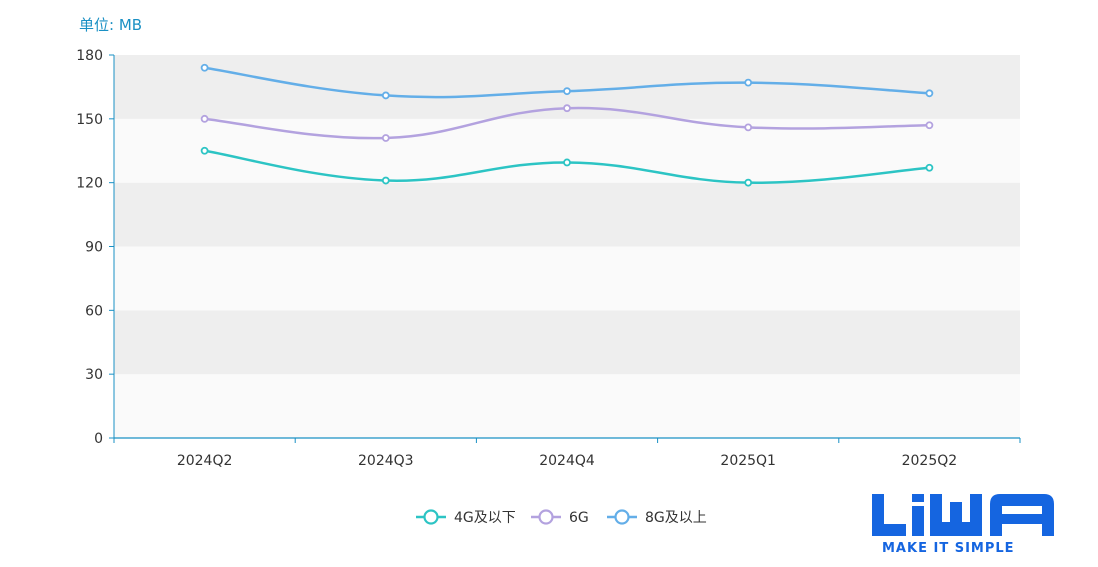 The height and width of the screenshot is (567, 1098). I want to click on y-tick-label: 120, so click(89, 184).